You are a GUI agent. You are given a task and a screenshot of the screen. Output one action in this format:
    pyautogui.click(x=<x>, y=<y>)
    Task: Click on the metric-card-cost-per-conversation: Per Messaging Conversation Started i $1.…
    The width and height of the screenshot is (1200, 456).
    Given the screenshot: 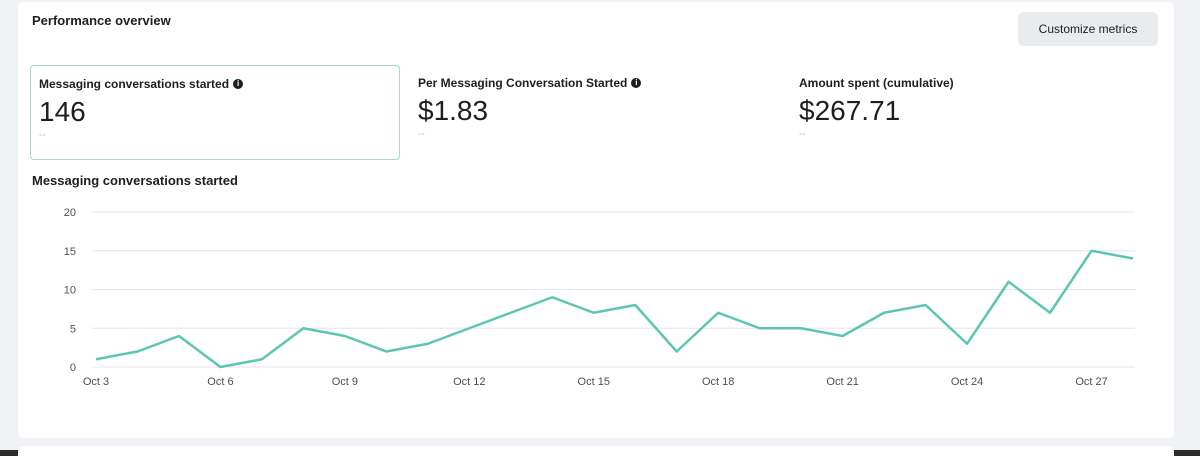 What is the action you would take?
    pyautogui.click(x=595, y=112)
    